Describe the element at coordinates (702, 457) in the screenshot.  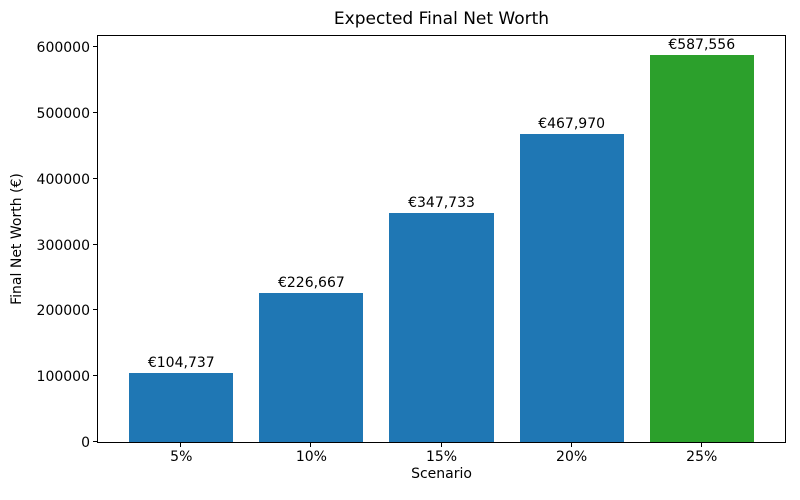
I see `x-tick-label: 25%` at that location.